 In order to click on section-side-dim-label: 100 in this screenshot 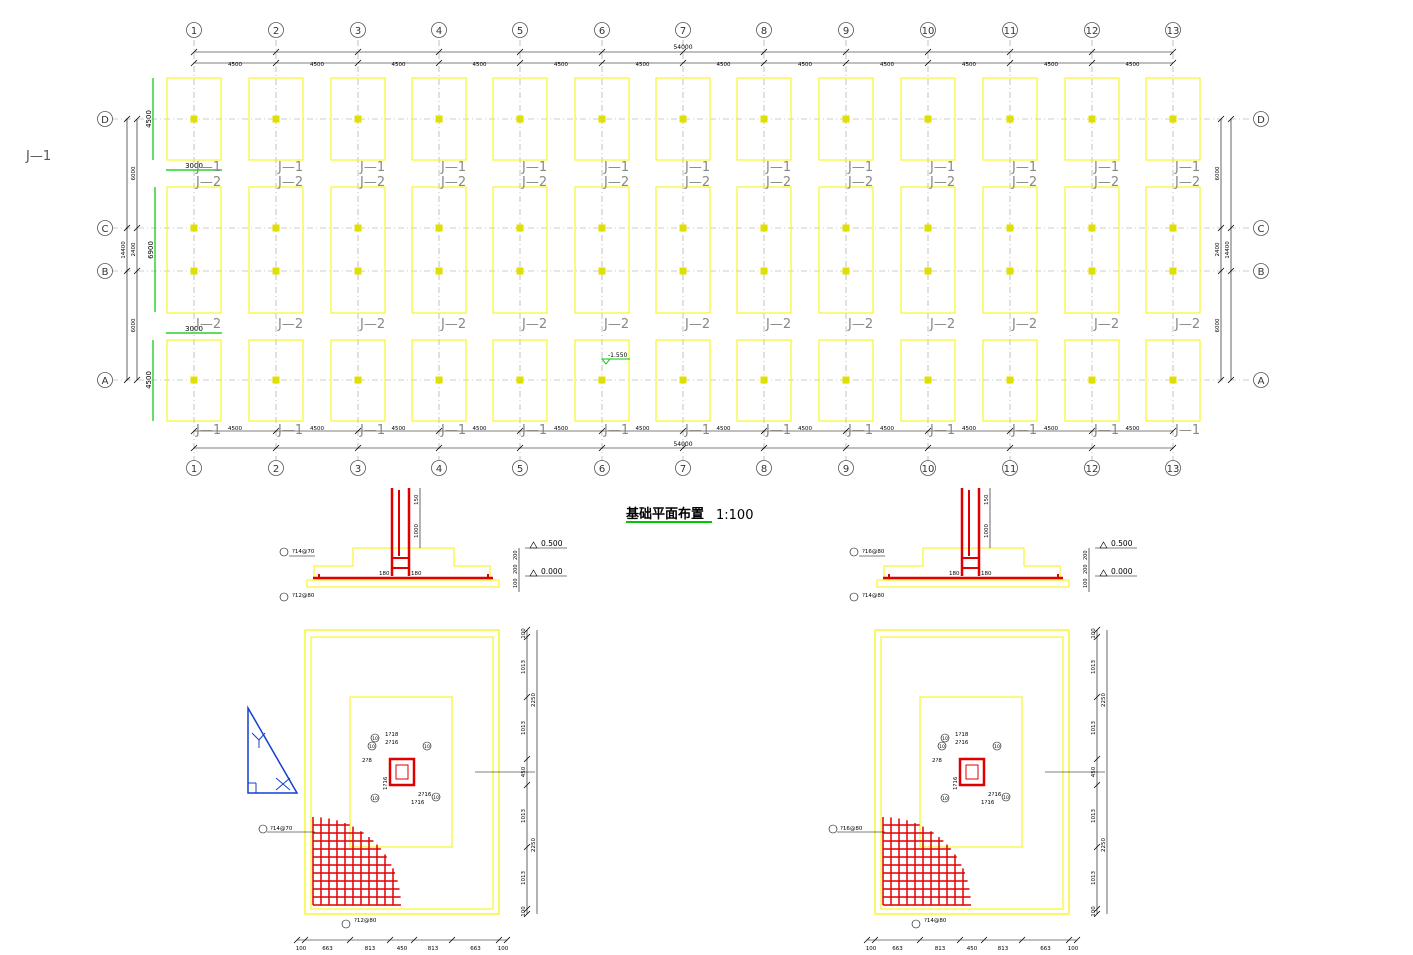, I will do `click(516, 583)`.